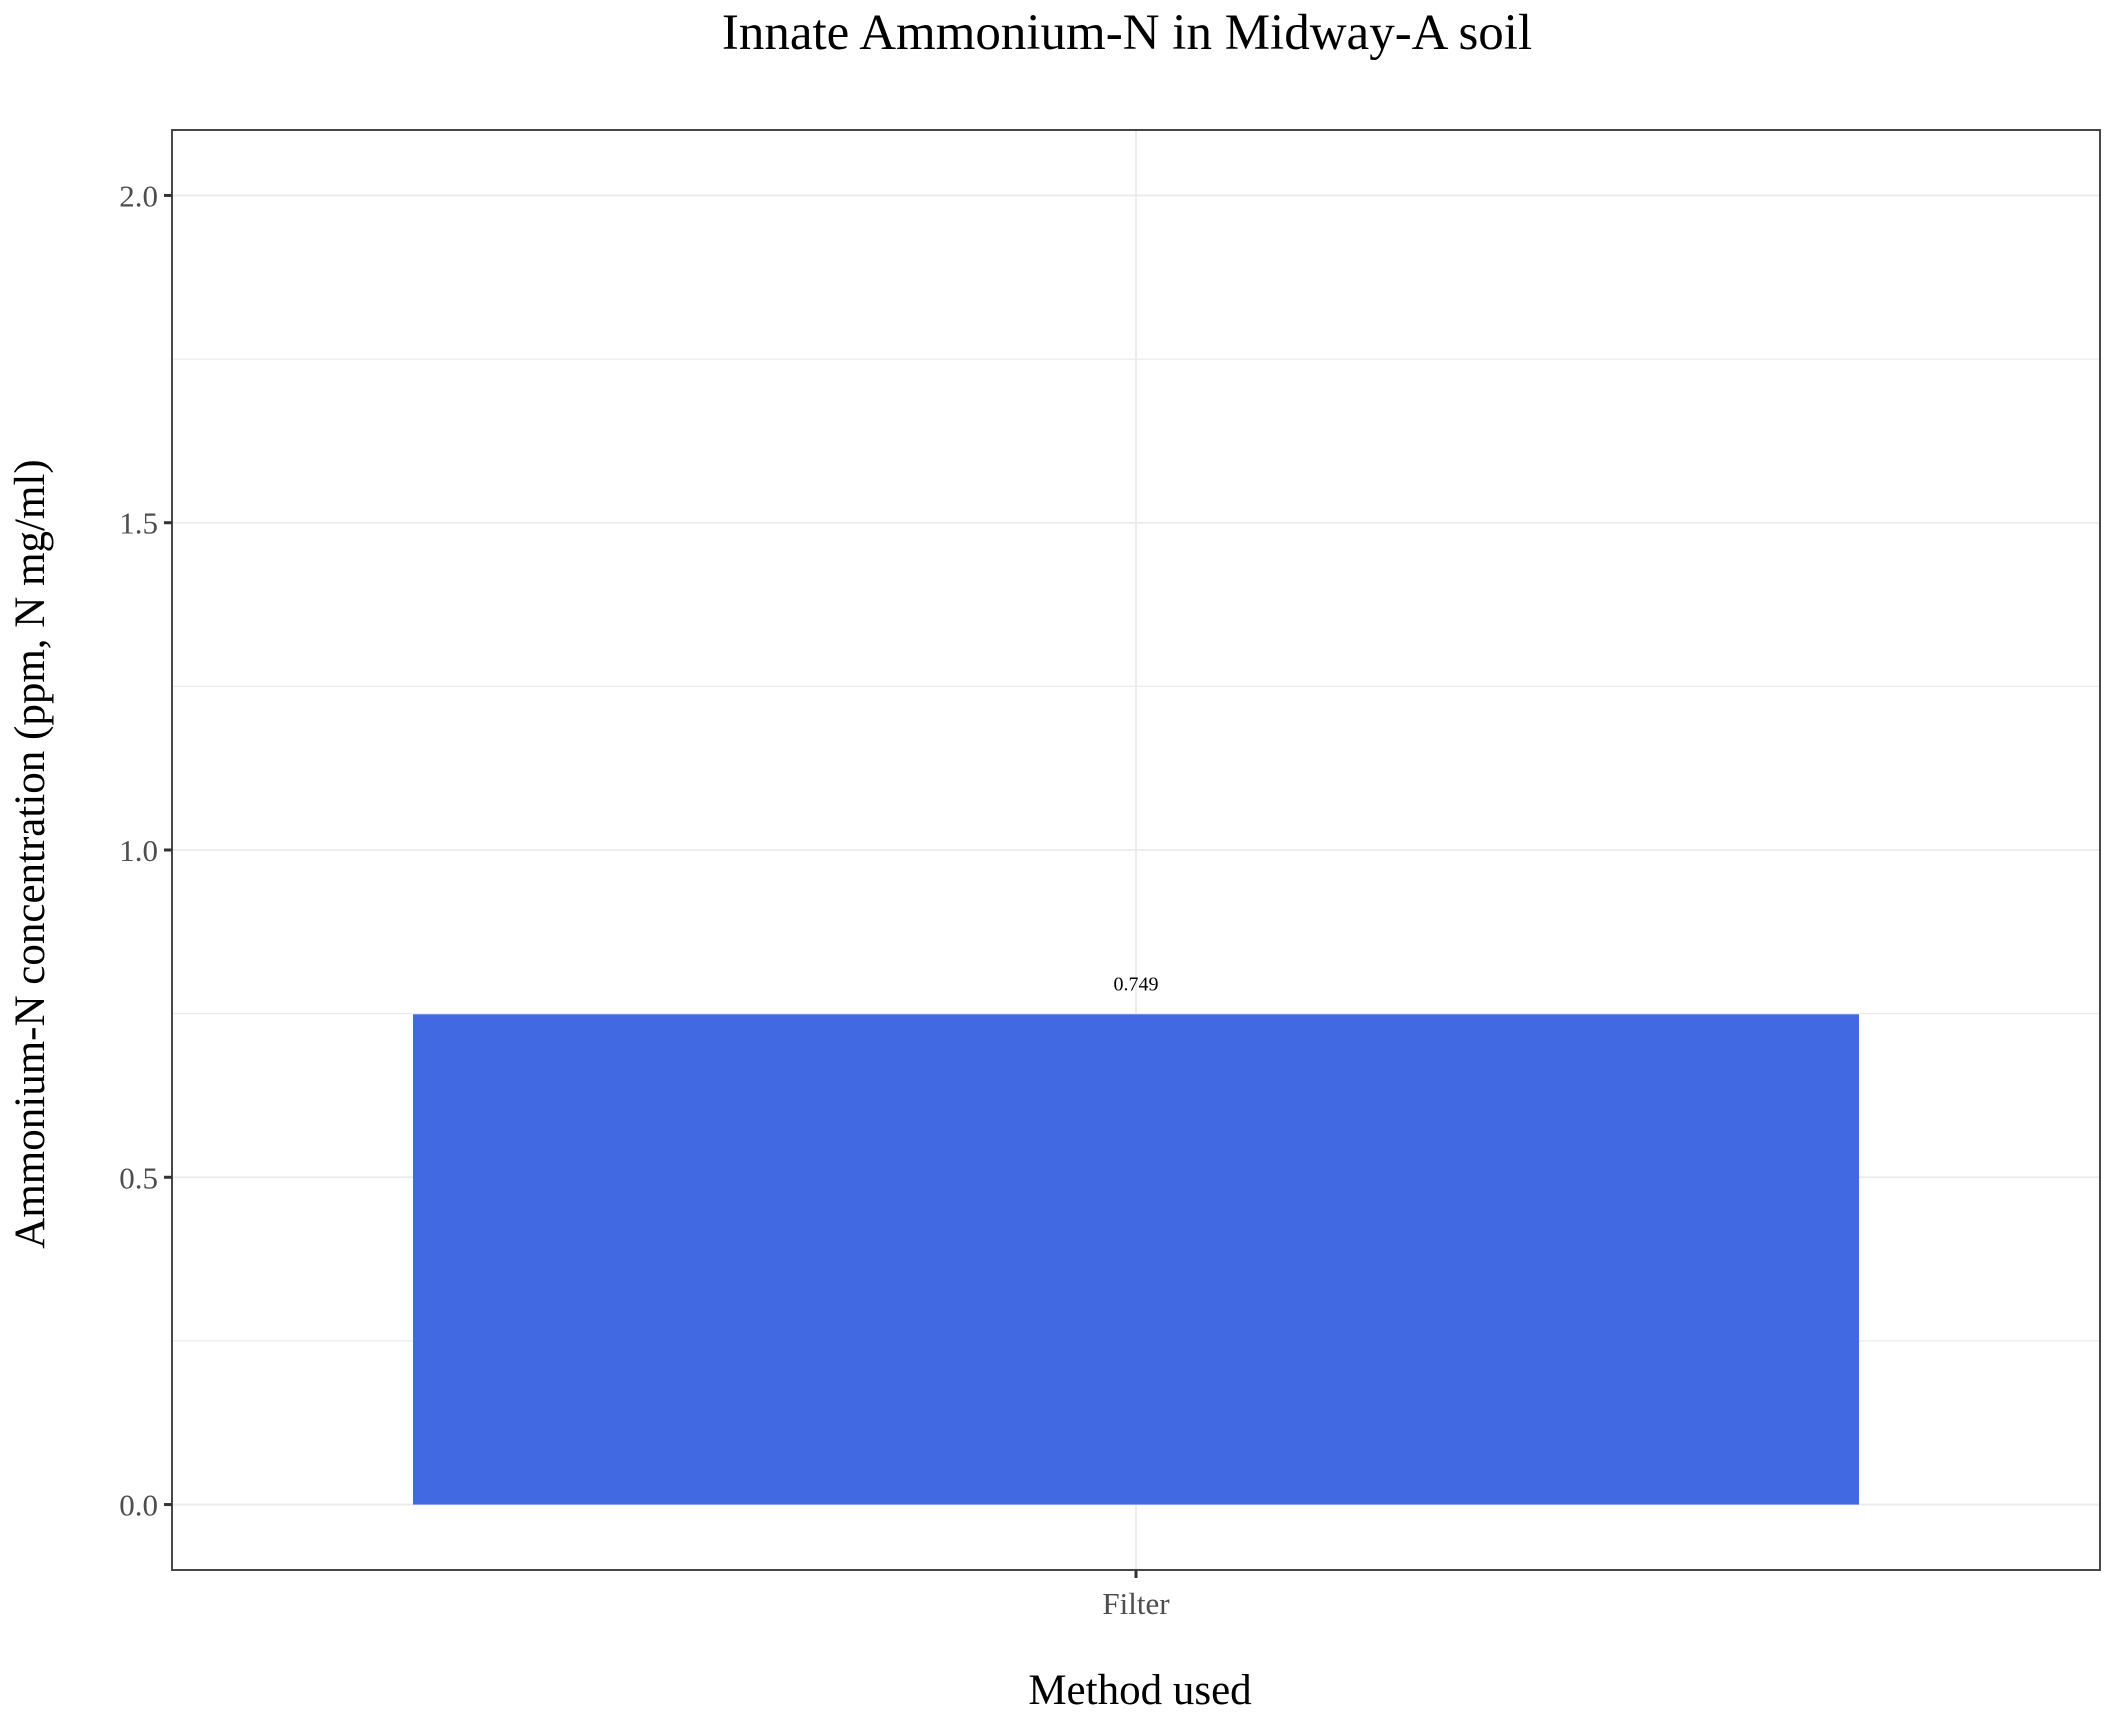 The image size is (2112, 1728). I want to click on y-tick-label: 1.0, so click(138, 850).